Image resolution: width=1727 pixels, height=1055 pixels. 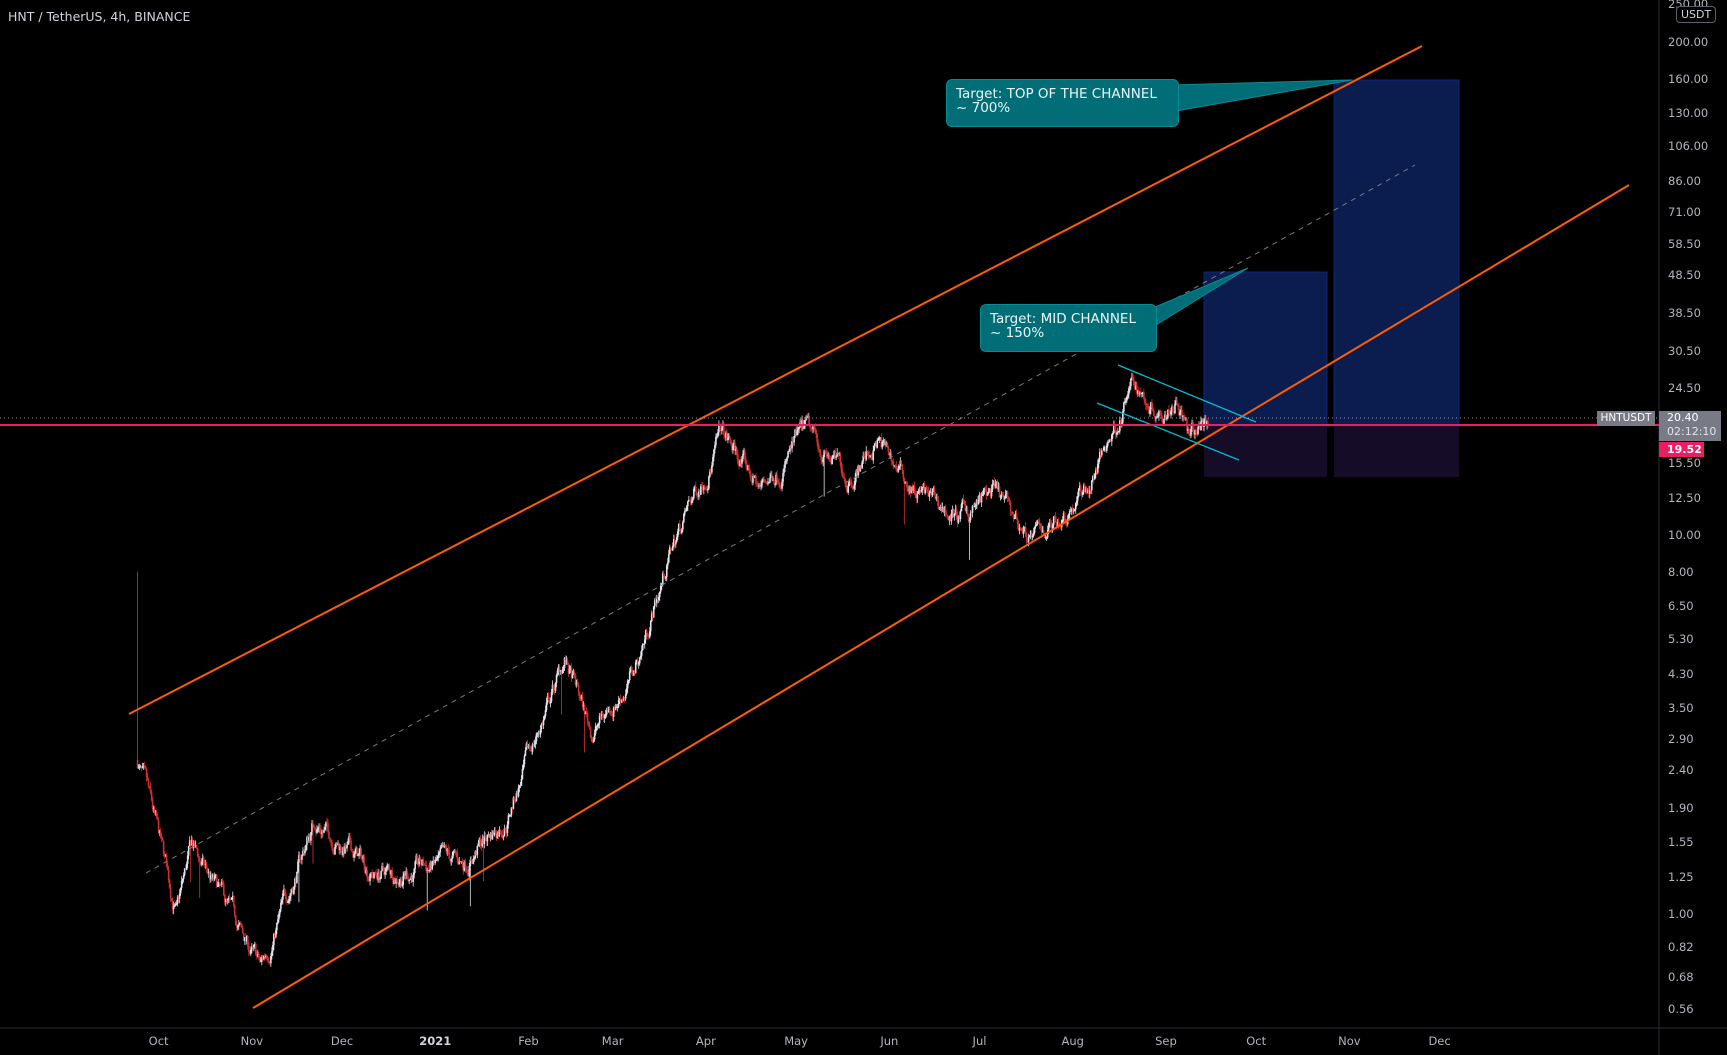 I want to click on price-axis-label: 106.00, so click(x=1688, y=146).